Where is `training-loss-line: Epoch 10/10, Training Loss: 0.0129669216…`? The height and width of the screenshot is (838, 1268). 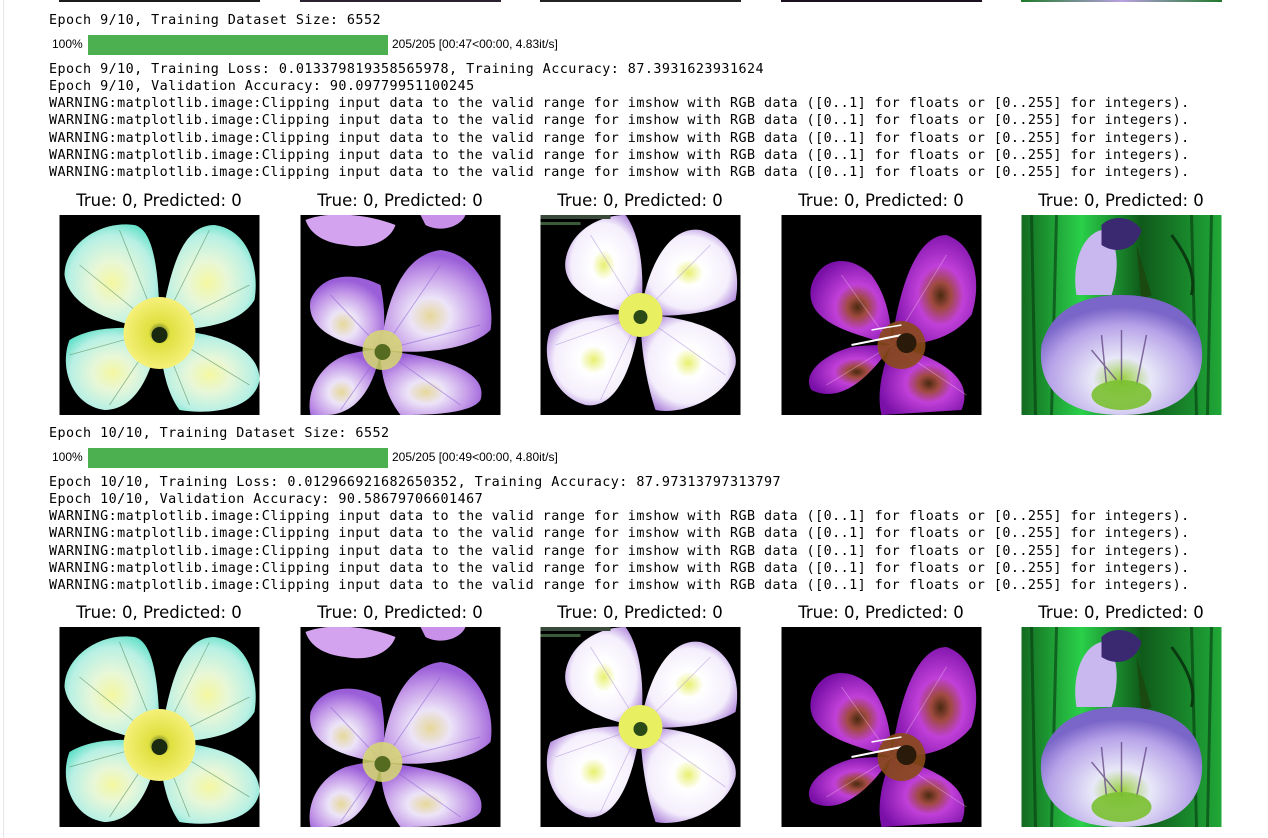 training-loss-line: Epoch 10/10, Training Loss: 0.0129669216… is located at coordinates (415, 482).